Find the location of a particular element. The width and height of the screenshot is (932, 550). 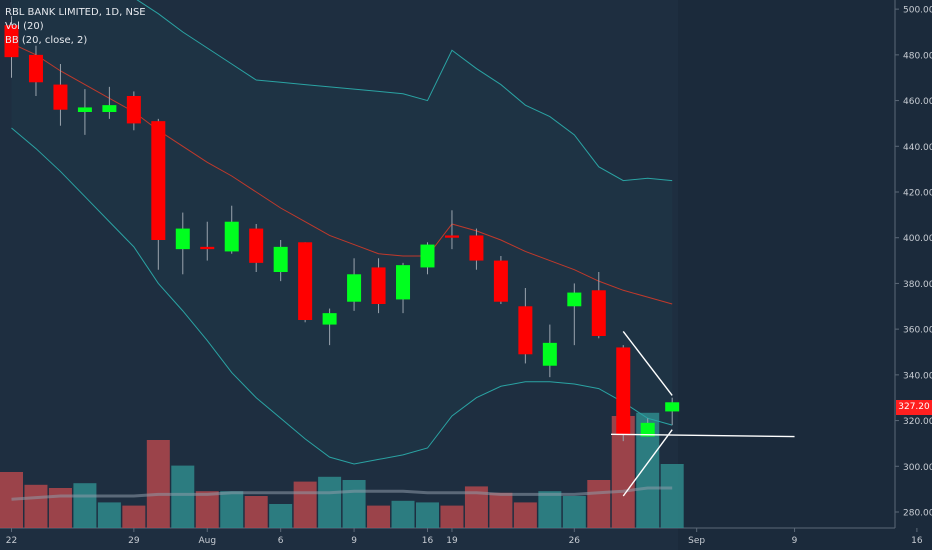

price-tick-label: 380.00 is located at coordinates (917, 285).